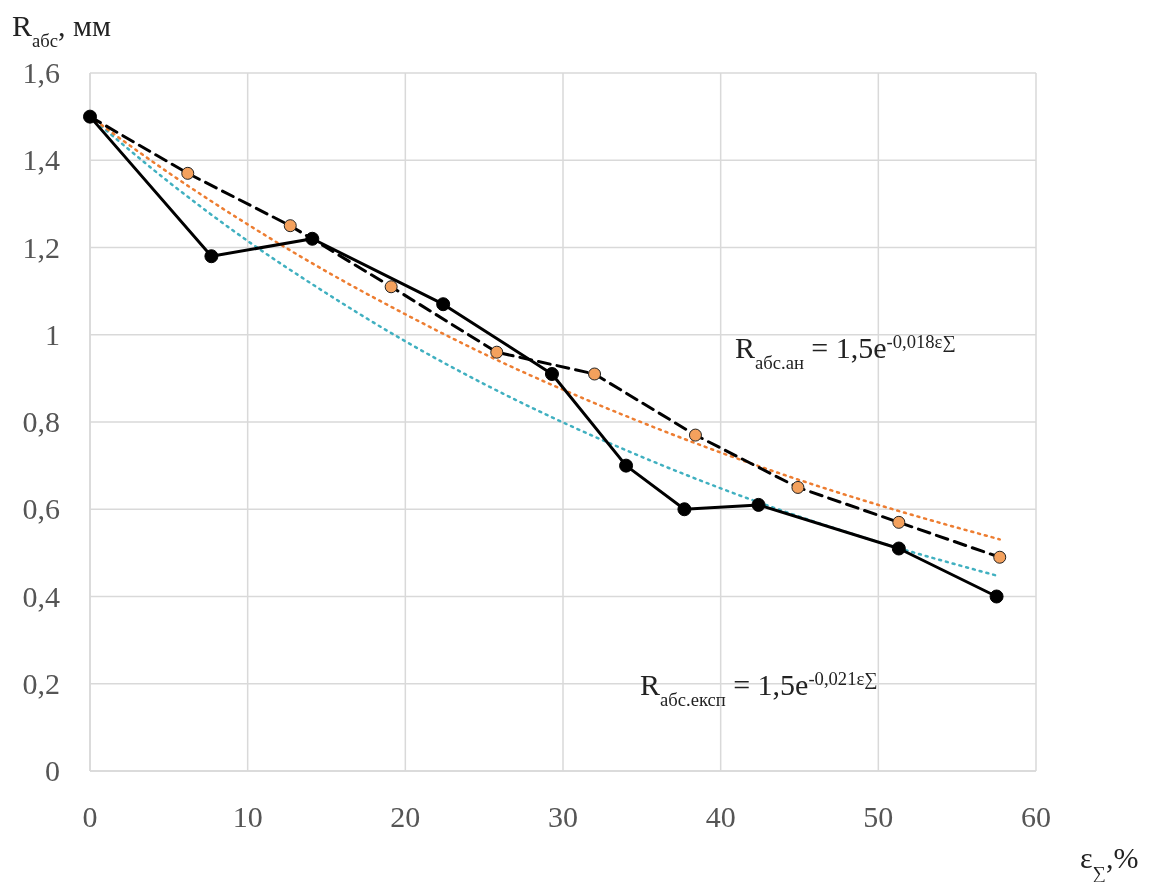 This screenshot has width=1154, height=882. I want to click on annotation: R$_{абс.ан}$ = 1,5e$^{-0,018ε∑}$, so click(845, 351).